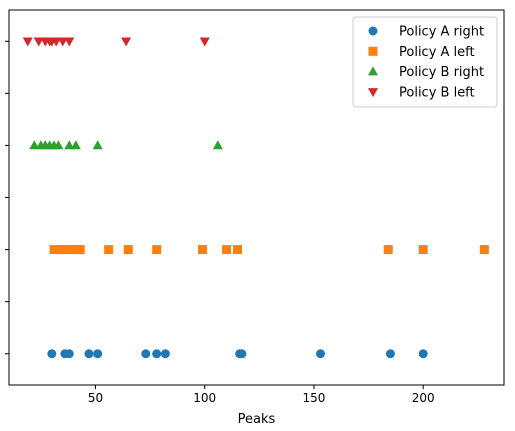 The width and height of the screenshot is (515, 431). Describe the element at coordinates (95, 398) in the screenshot. I see `x-tick-label: 50` at that location.